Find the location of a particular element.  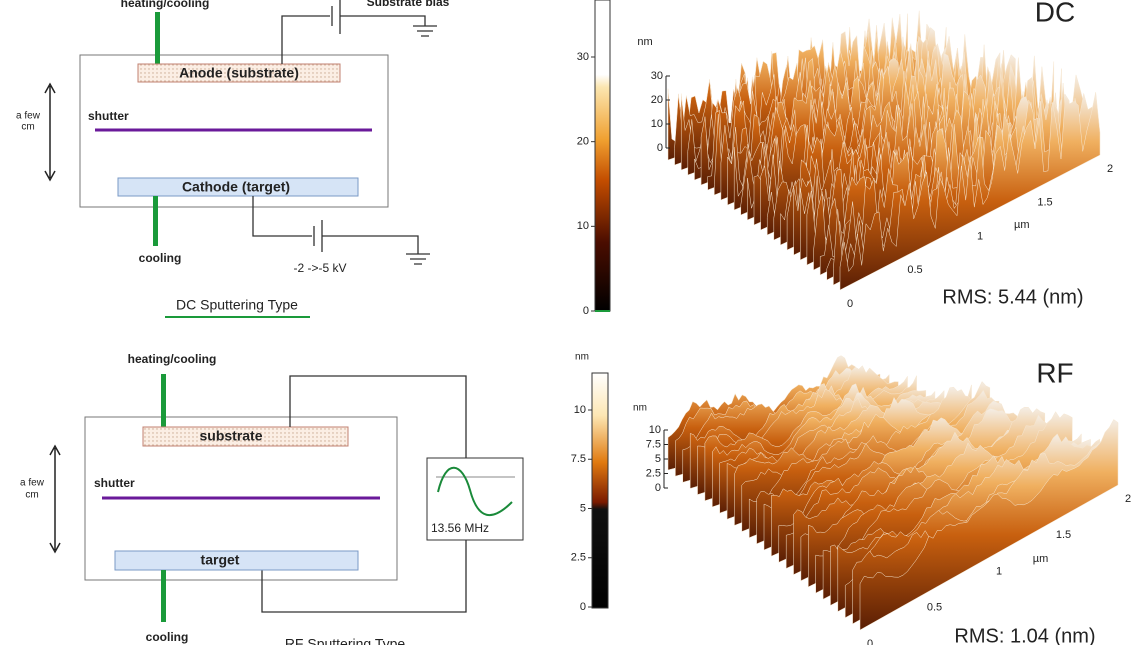

panel-title: RF is located at coordinates (1054, 372).